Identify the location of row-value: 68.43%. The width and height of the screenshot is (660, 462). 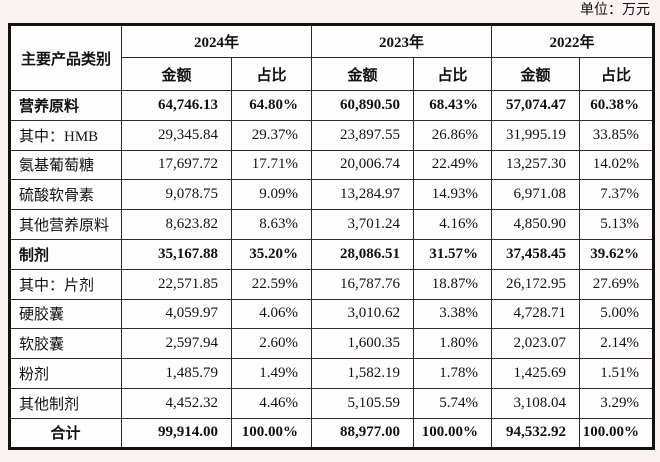
(453, 105).